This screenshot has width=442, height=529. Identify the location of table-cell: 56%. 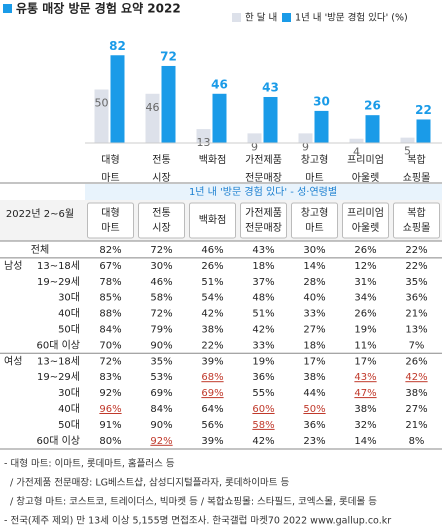
(212, 425).